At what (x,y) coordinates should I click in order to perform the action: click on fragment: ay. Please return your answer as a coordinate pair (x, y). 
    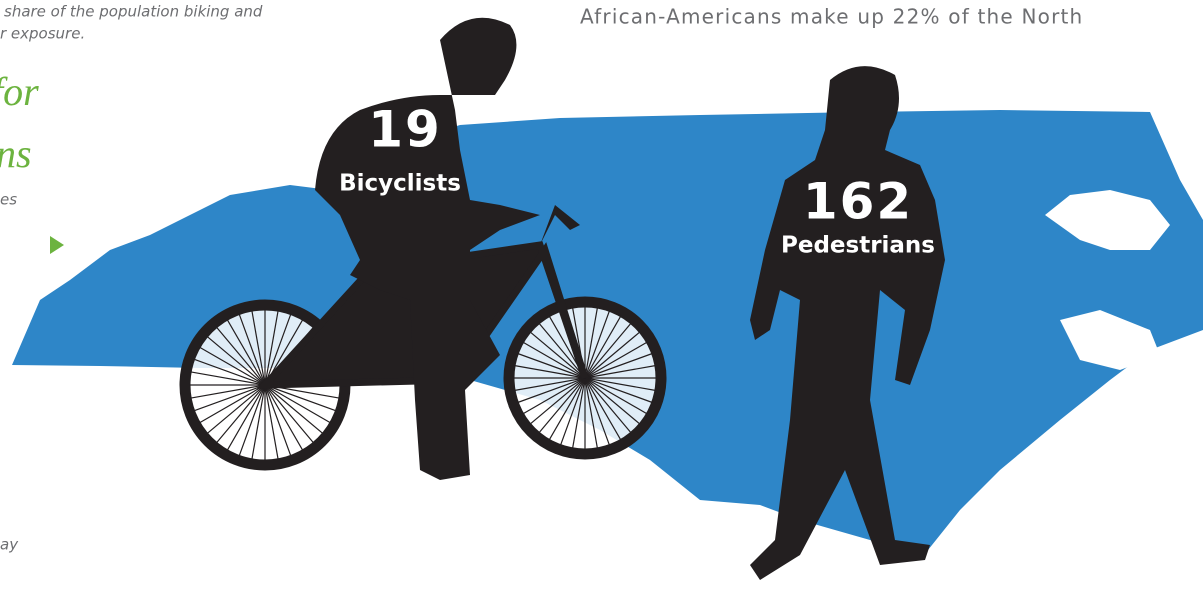
    Looking at the image, I should click on (9, 545).